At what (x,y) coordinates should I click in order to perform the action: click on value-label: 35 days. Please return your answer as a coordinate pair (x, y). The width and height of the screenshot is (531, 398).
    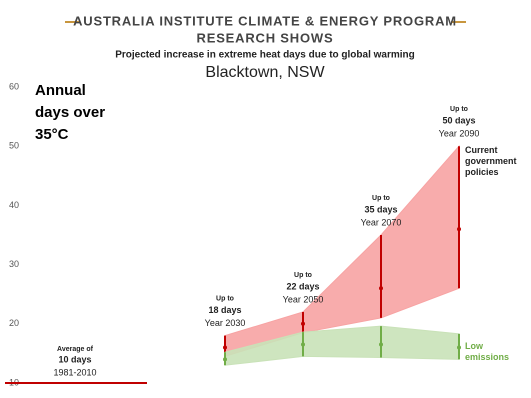
    Looking at the image, I should click on (380, 209).